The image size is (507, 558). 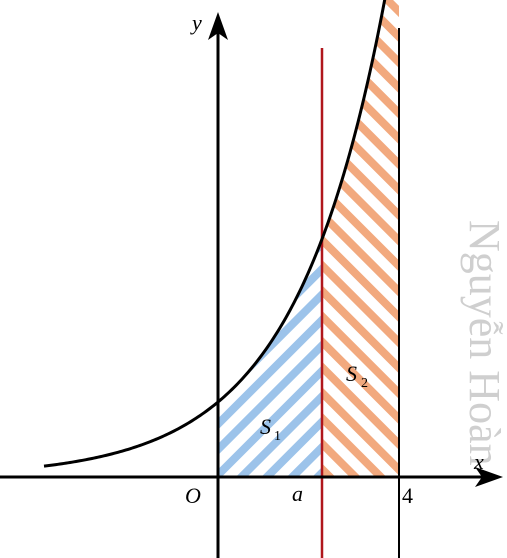 What do you see at coordinates (265, 426) in the screenshot?
I see `s1-main-label: S` at bounding box center [265, 426].